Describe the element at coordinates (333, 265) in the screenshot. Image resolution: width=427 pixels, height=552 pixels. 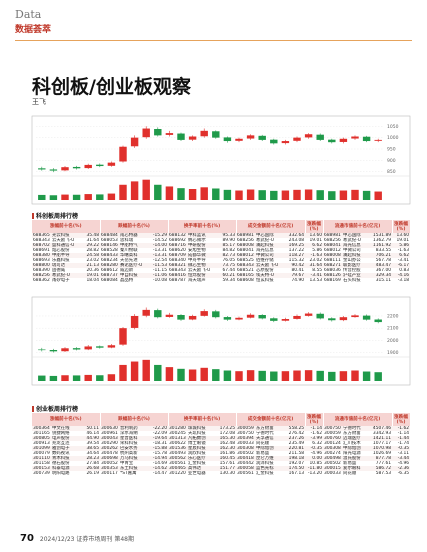
I see `table-cell: 688271` at that location.